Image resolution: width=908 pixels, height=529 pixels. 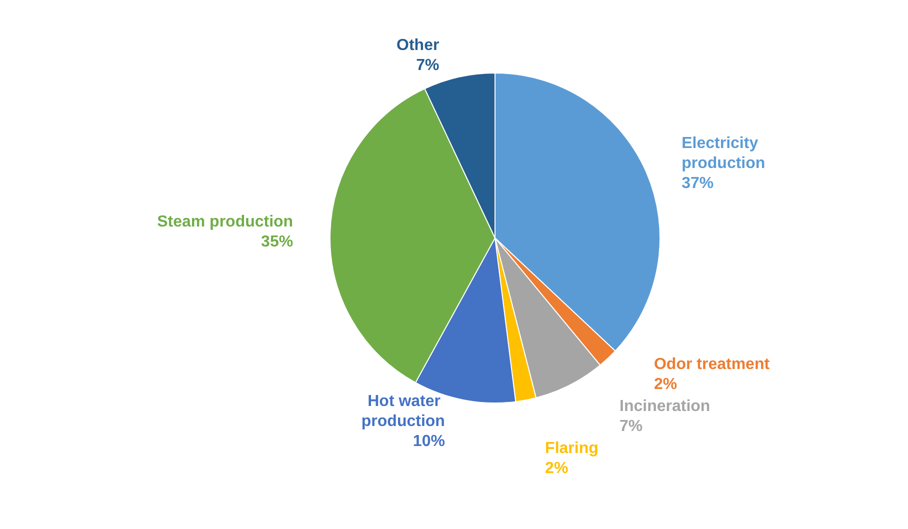 I want to click on slice-label: Flaring, so click(x=571, y=448).